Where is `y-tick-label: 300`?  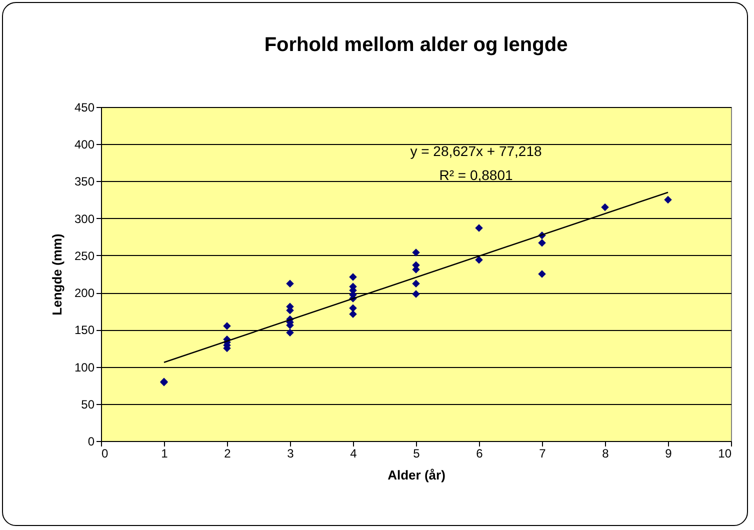 y-tick-label: 300 is located at coordinates (84, 219).